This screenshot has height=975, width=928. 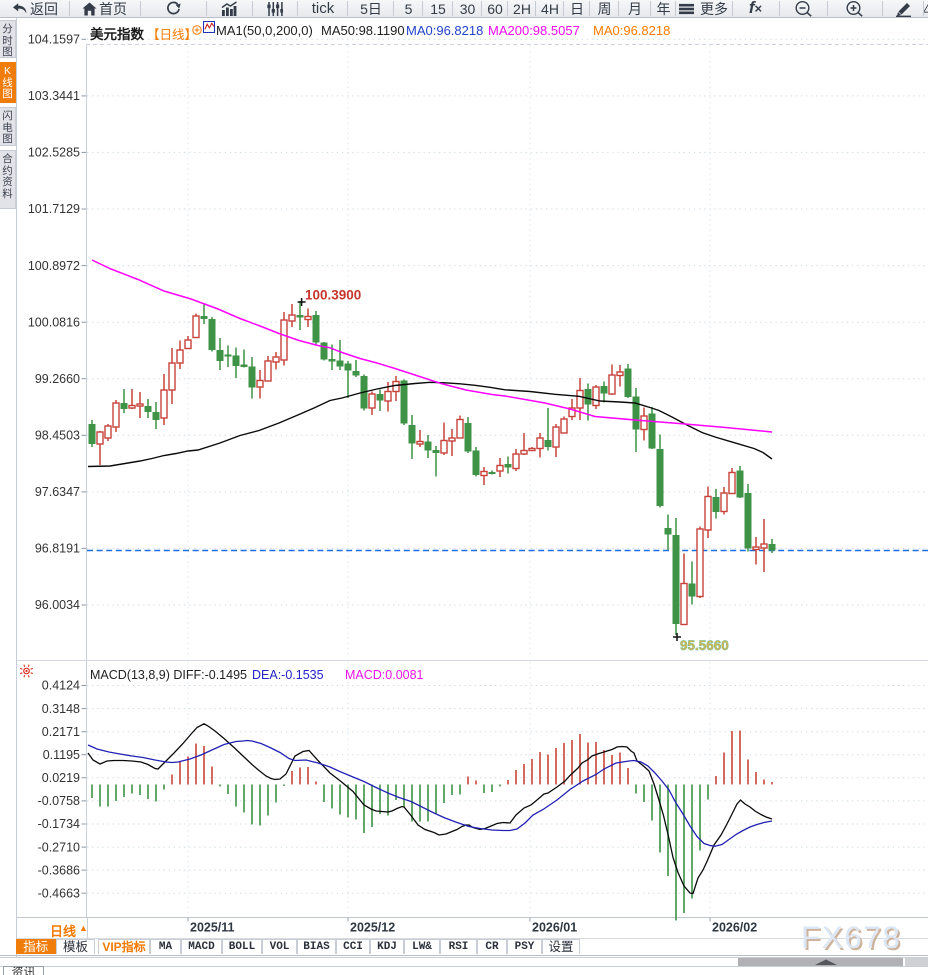 I want to click on svg-text: 100.3900, so click(x=333, y=295).